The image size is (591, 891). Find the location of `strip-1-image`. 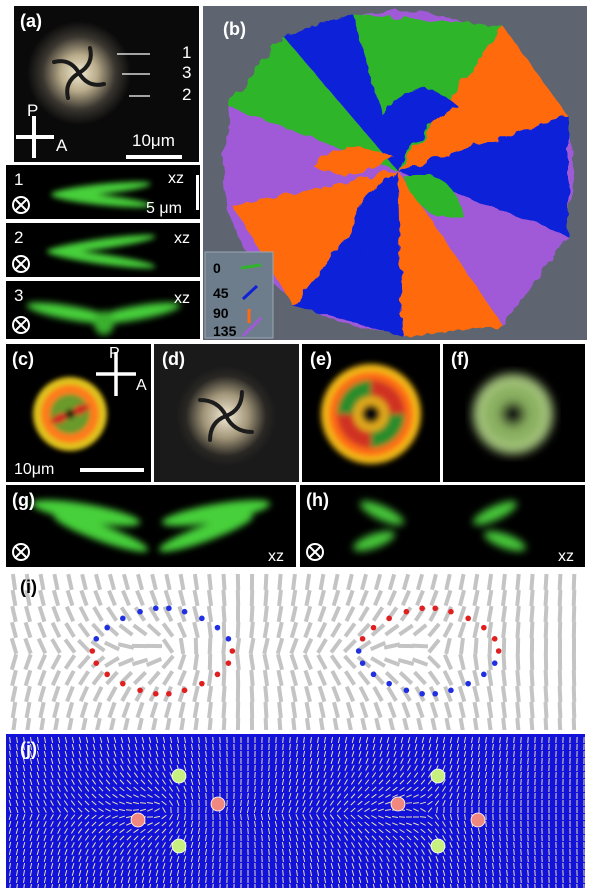

strip-1-image is located at coordinates (125, 192).